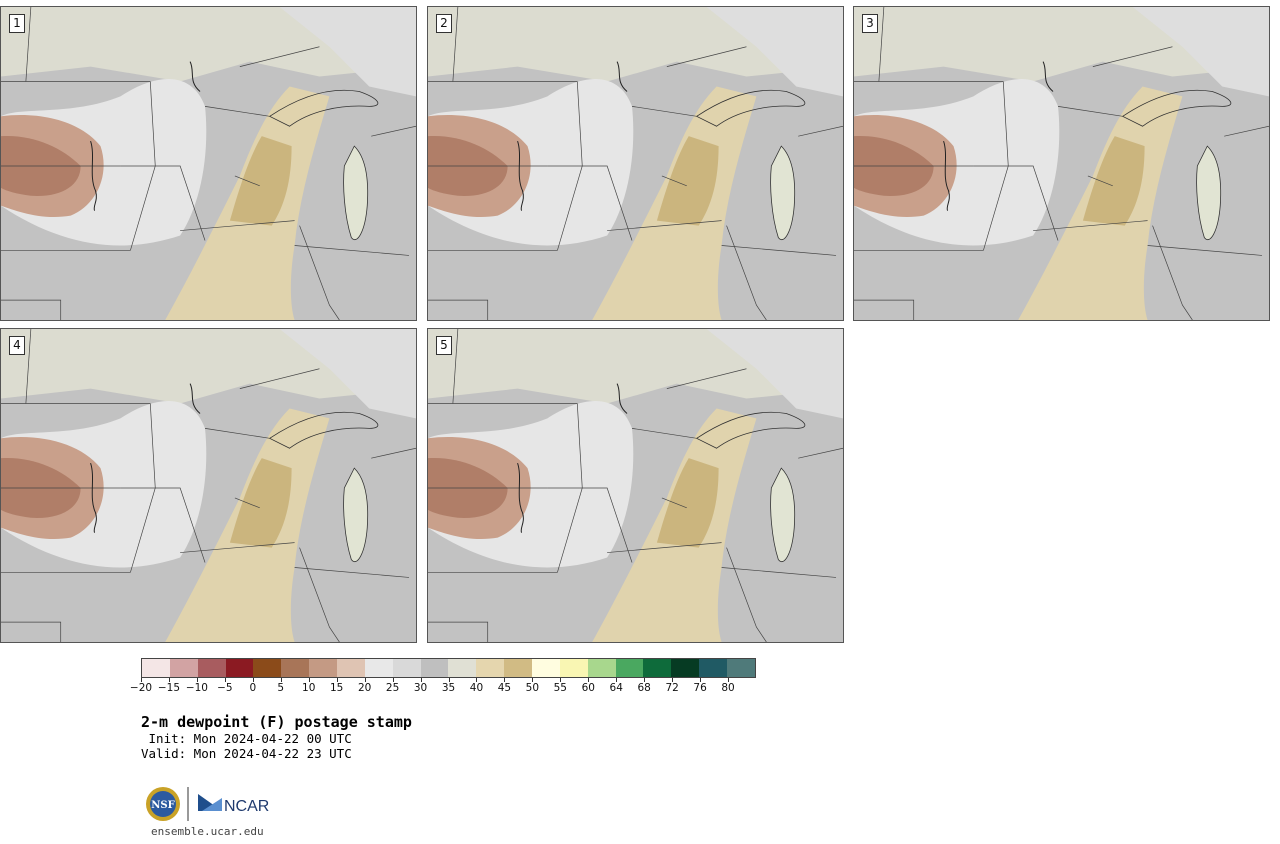  Describe the element at coordinates (196, 688) in the screenshot. I see `colorbar-tick-label: −10` at that location.